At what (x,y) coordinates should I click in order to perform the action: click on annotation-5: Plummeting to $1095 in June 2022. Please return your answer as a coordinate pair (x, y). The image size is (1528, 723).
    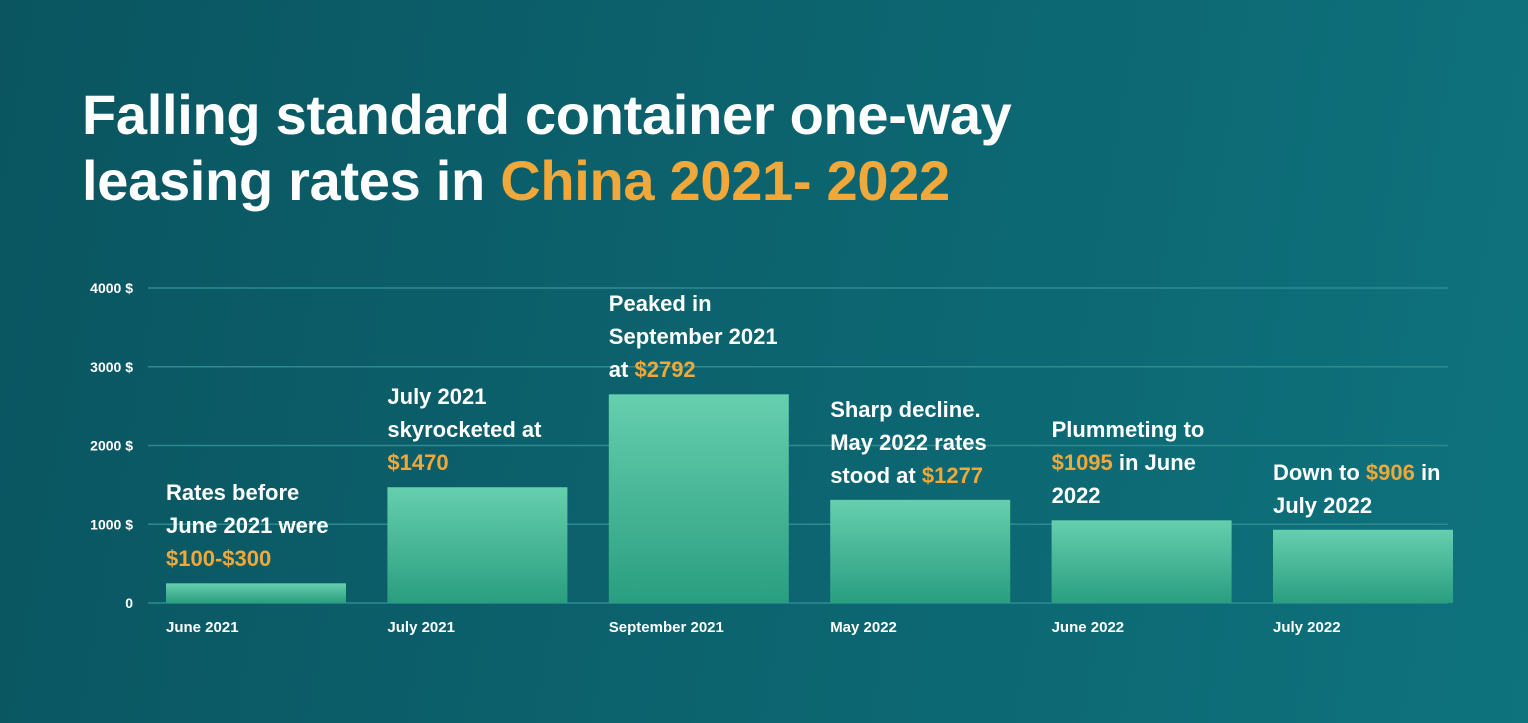
    Looking at the image, I should click on (1128, 462).